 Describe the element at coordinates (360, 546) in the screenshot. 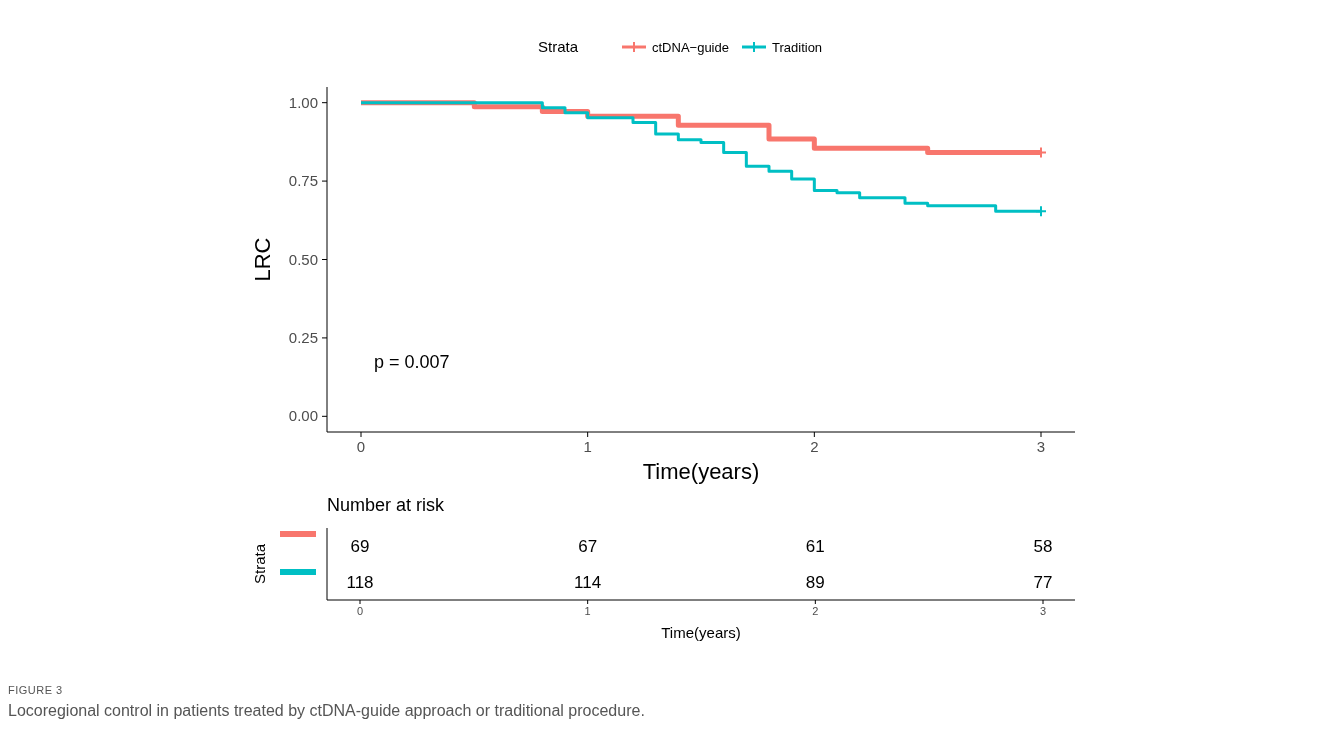

I see `data-label: 69` at that location.